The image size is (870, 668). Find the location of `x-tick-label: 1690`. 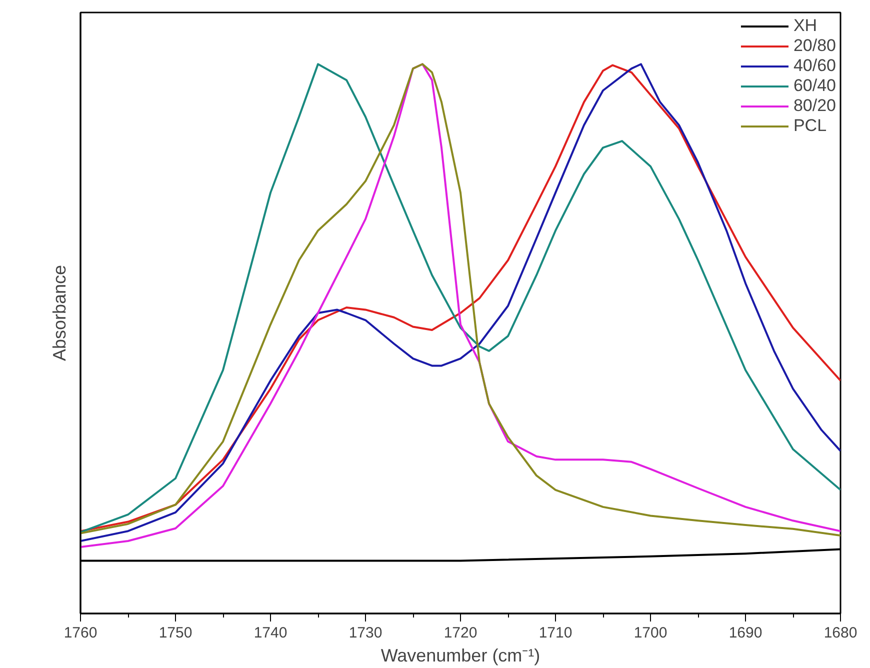

x-tick-label: 1690 is located at coordinates (745, 633).